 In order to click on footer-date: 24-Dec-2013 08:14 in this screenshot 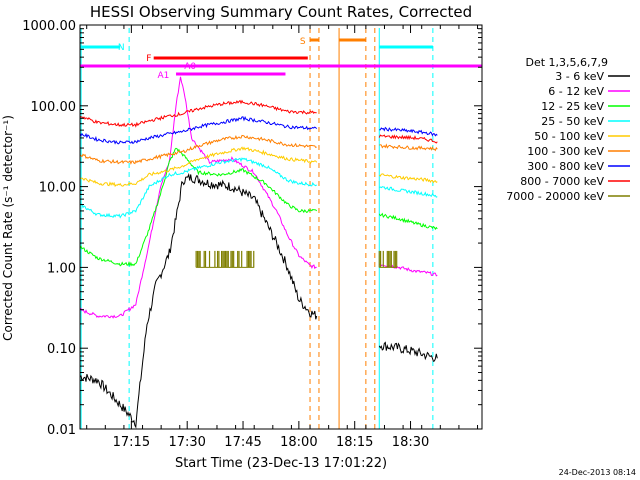, I will do `click(597, 472)`.